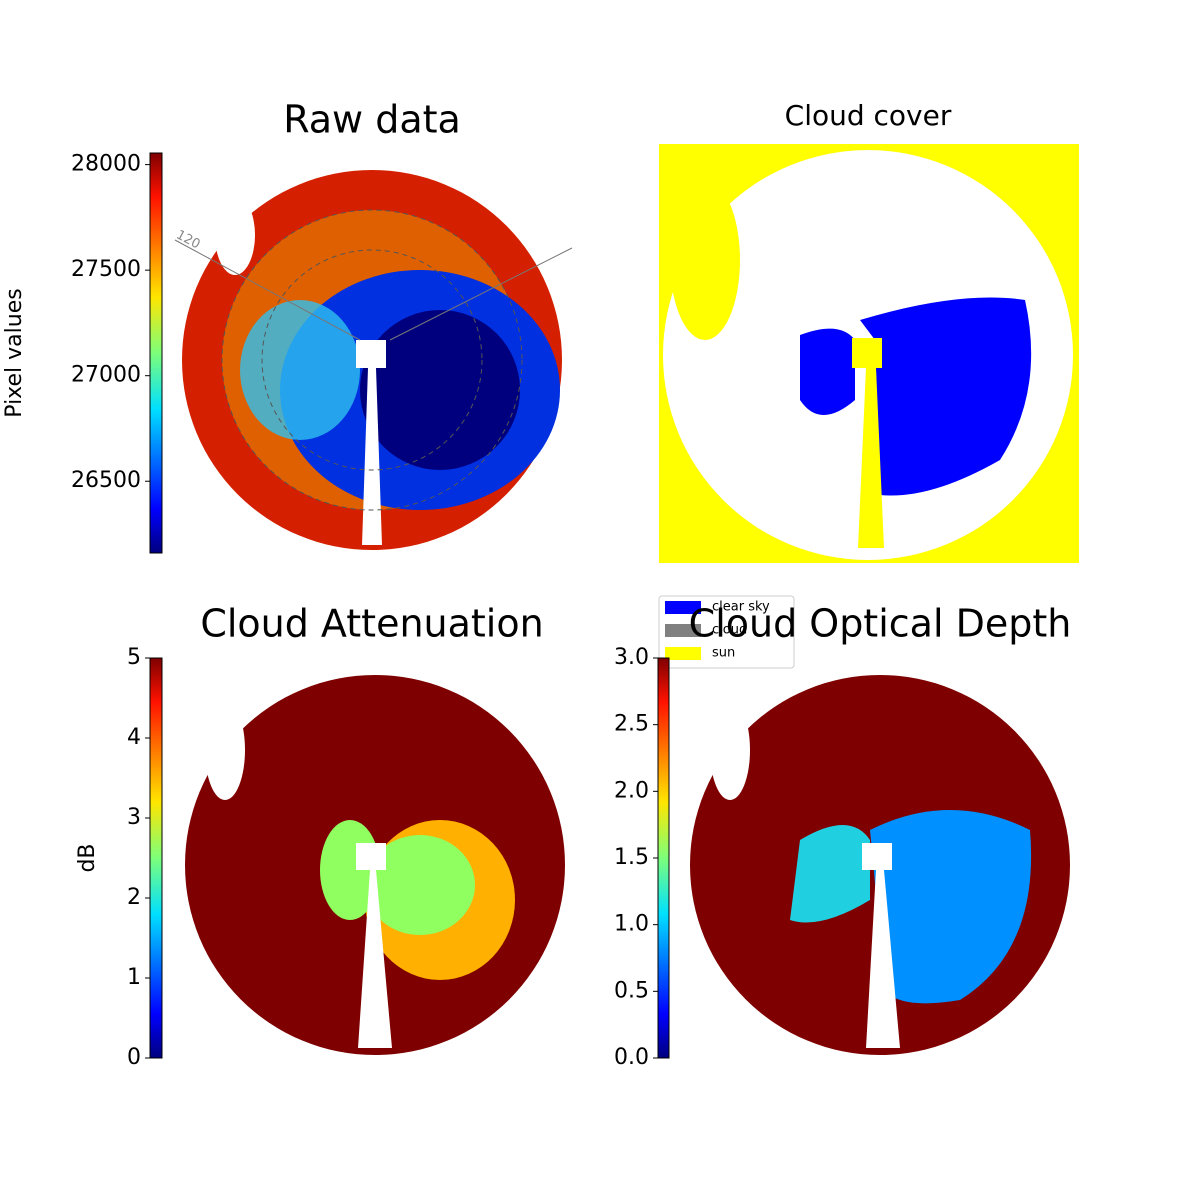 Image resolution: width=1200 pixels, height=1200 pixels. Describe the element at coordinates (134, 897) in the screenshot. I see `colorbar-tick-label: 2` at that location.